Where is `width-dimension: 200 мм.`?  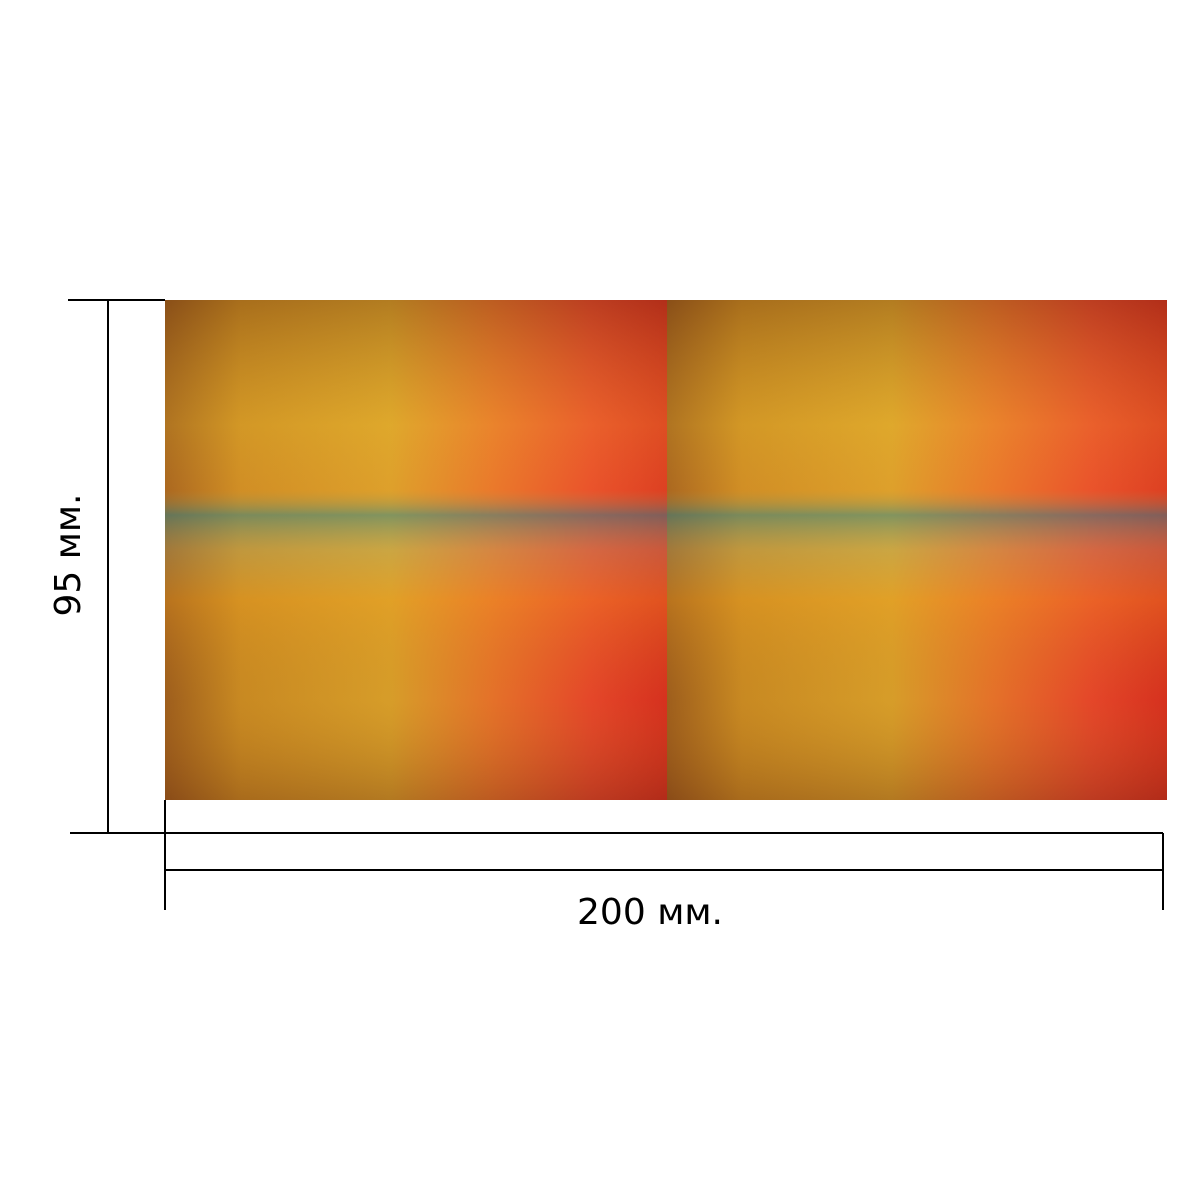 width-dimension: 200 мм. is located at coordinates (664, 866).